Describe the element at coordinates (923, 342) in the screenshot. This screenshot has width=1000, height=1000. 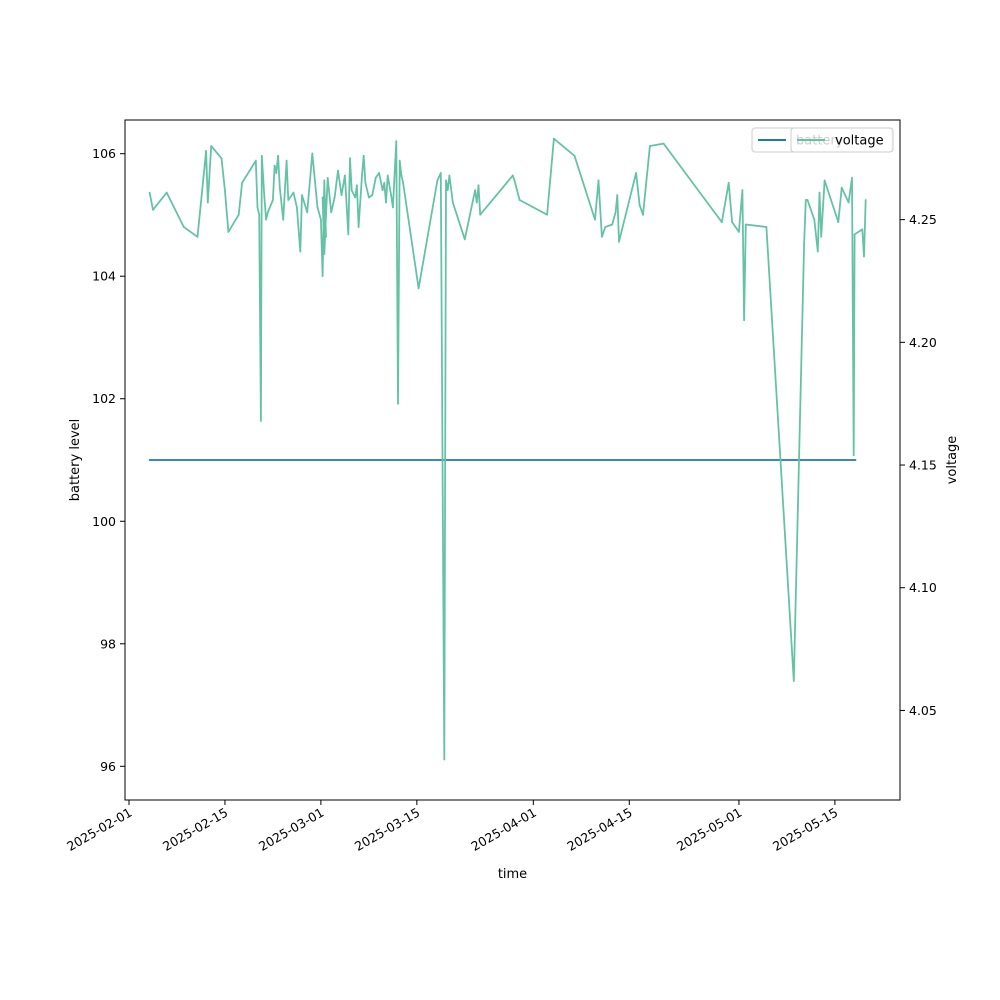
I see `y-right-tick-label: 4.20` at that location.